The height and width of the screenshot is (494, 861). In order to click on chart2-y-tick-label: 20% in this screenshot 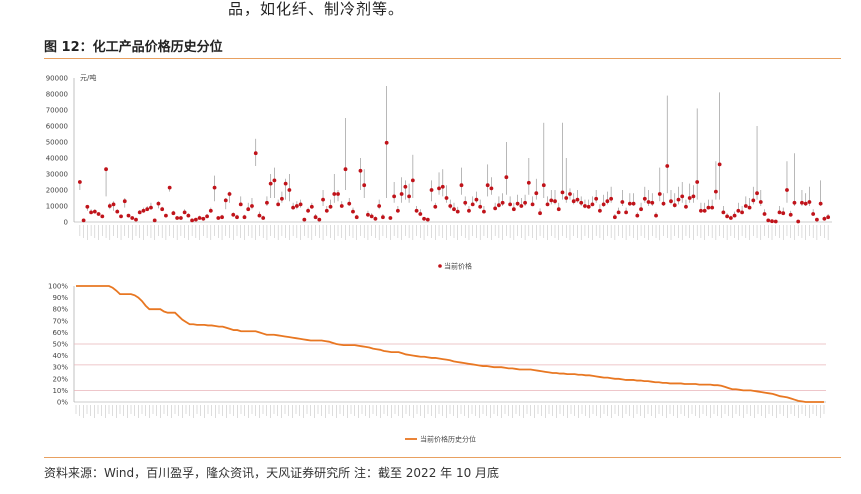, I will do `click(60, 379)`.